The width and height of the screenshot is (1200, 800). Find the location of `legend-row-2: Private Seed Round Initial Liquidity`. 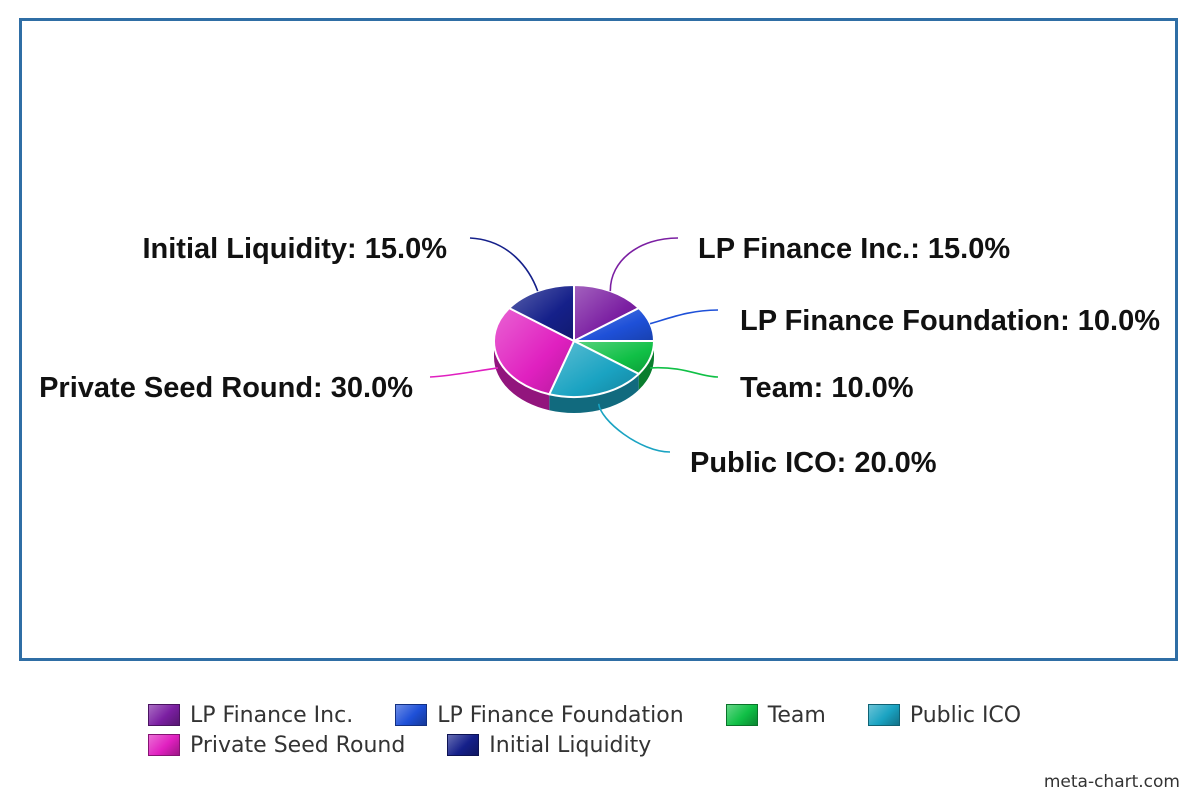

legend-row-2: Private Seed Round Initial Liquidity is located at coordinates (628, 745).